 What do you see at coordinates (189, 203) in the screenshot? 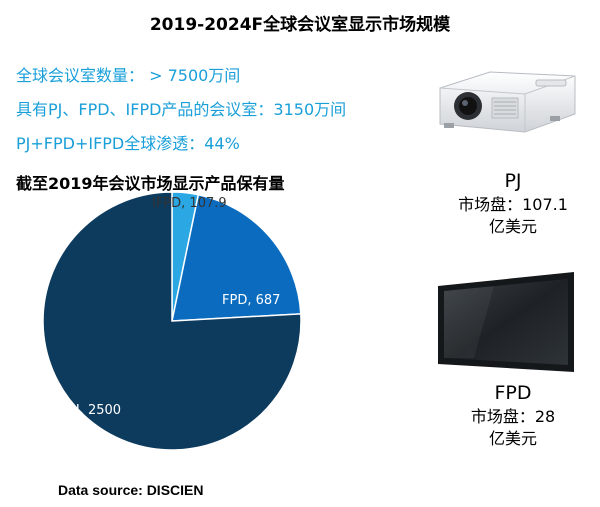
I see `pie-label-ifpd: IFPD, 107.9` at bounding box center [189, 203].